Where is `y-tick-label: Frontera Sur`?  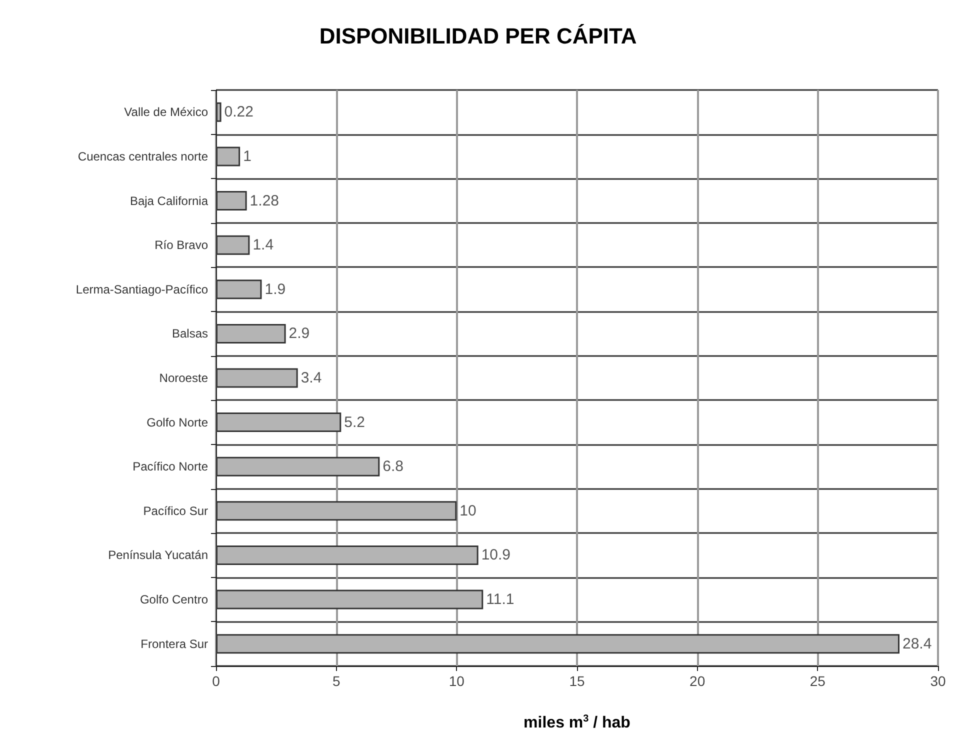
y-tick-label: Frontera Sur is located at coordinates (174, 643).